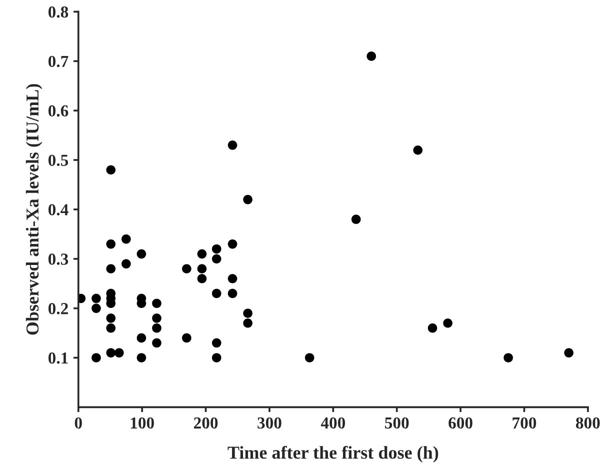 Image resolution: width=603 pixels, height=468 pixels. Describe the element at coordinates (34, 209) in the screenshot. I see `y-axis-title: Observed anti-Xa levels (IU/mL)` at that location.